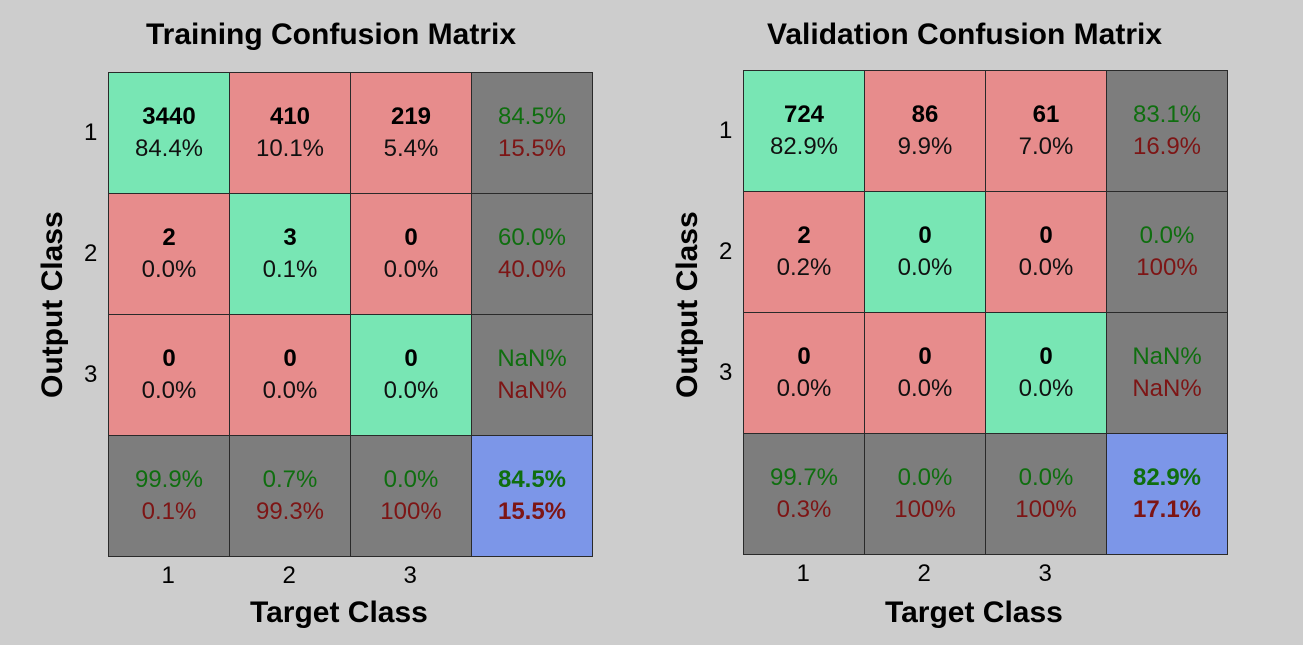 The height and width of the screenshot is (645, 1303). I want to click on cell-count: 410, so click(290, 116).